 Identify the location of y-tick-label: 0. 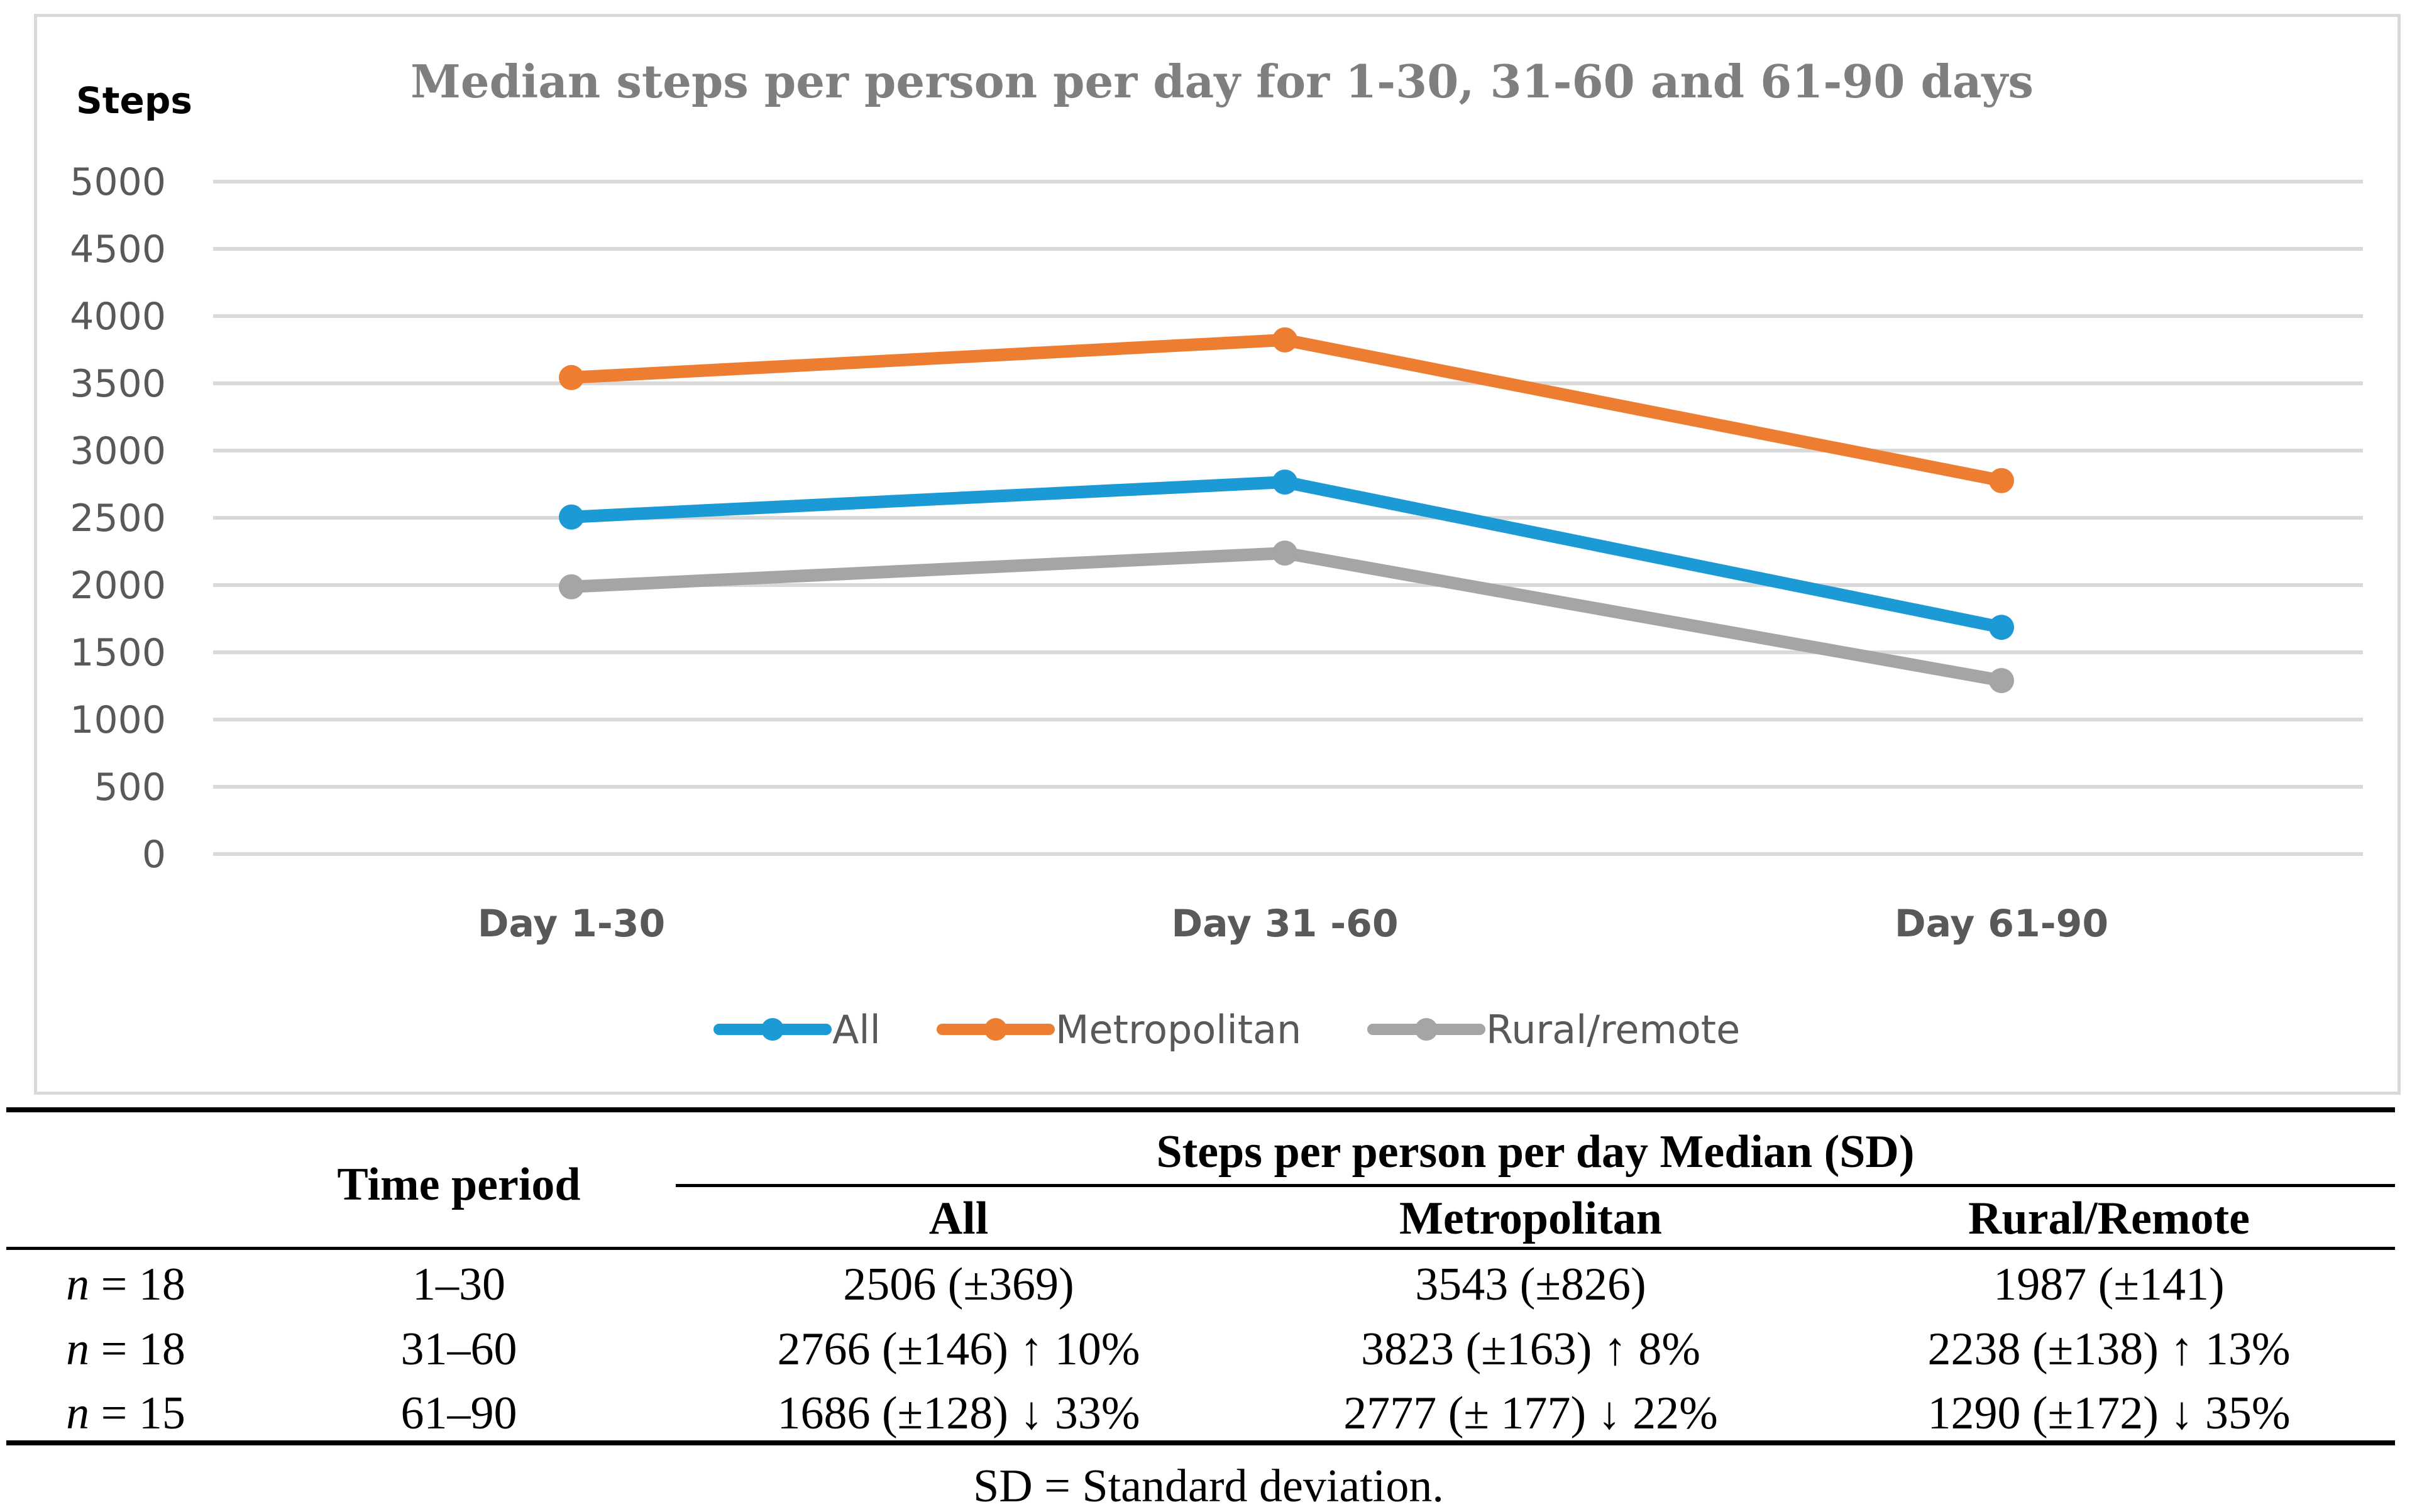
(154, 855).